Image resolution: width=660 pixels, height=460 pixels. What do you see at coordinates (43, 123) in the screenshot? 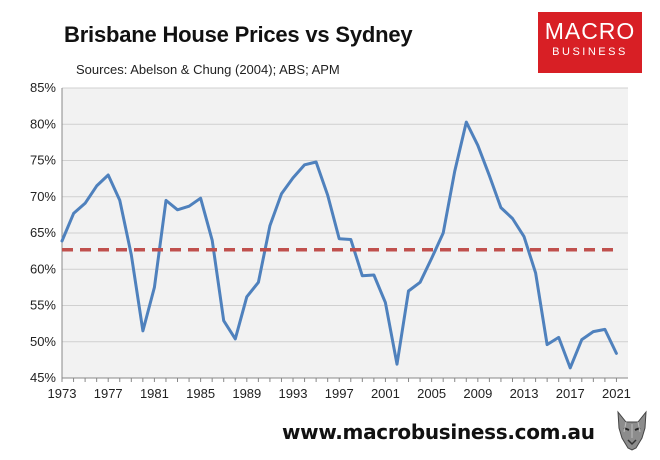
I see `y-tick-label: 80%` at bounding box center [43, 123].